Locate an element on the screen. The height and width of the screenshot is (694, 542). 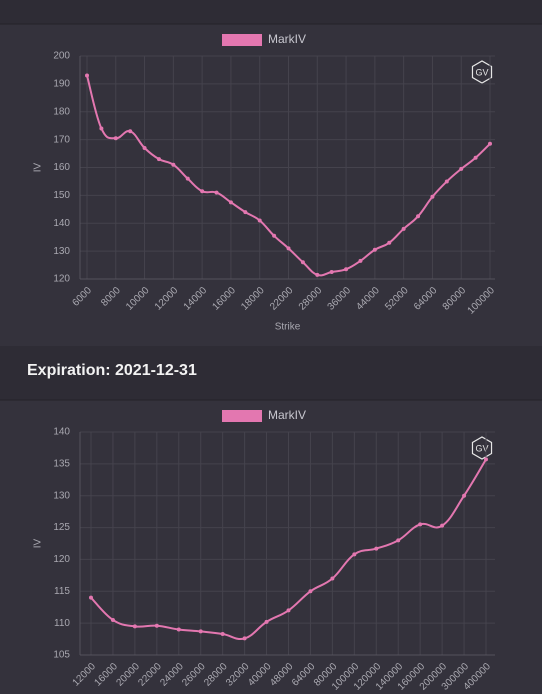
y-tick-label: 105 is located at coordinates (61, 655).